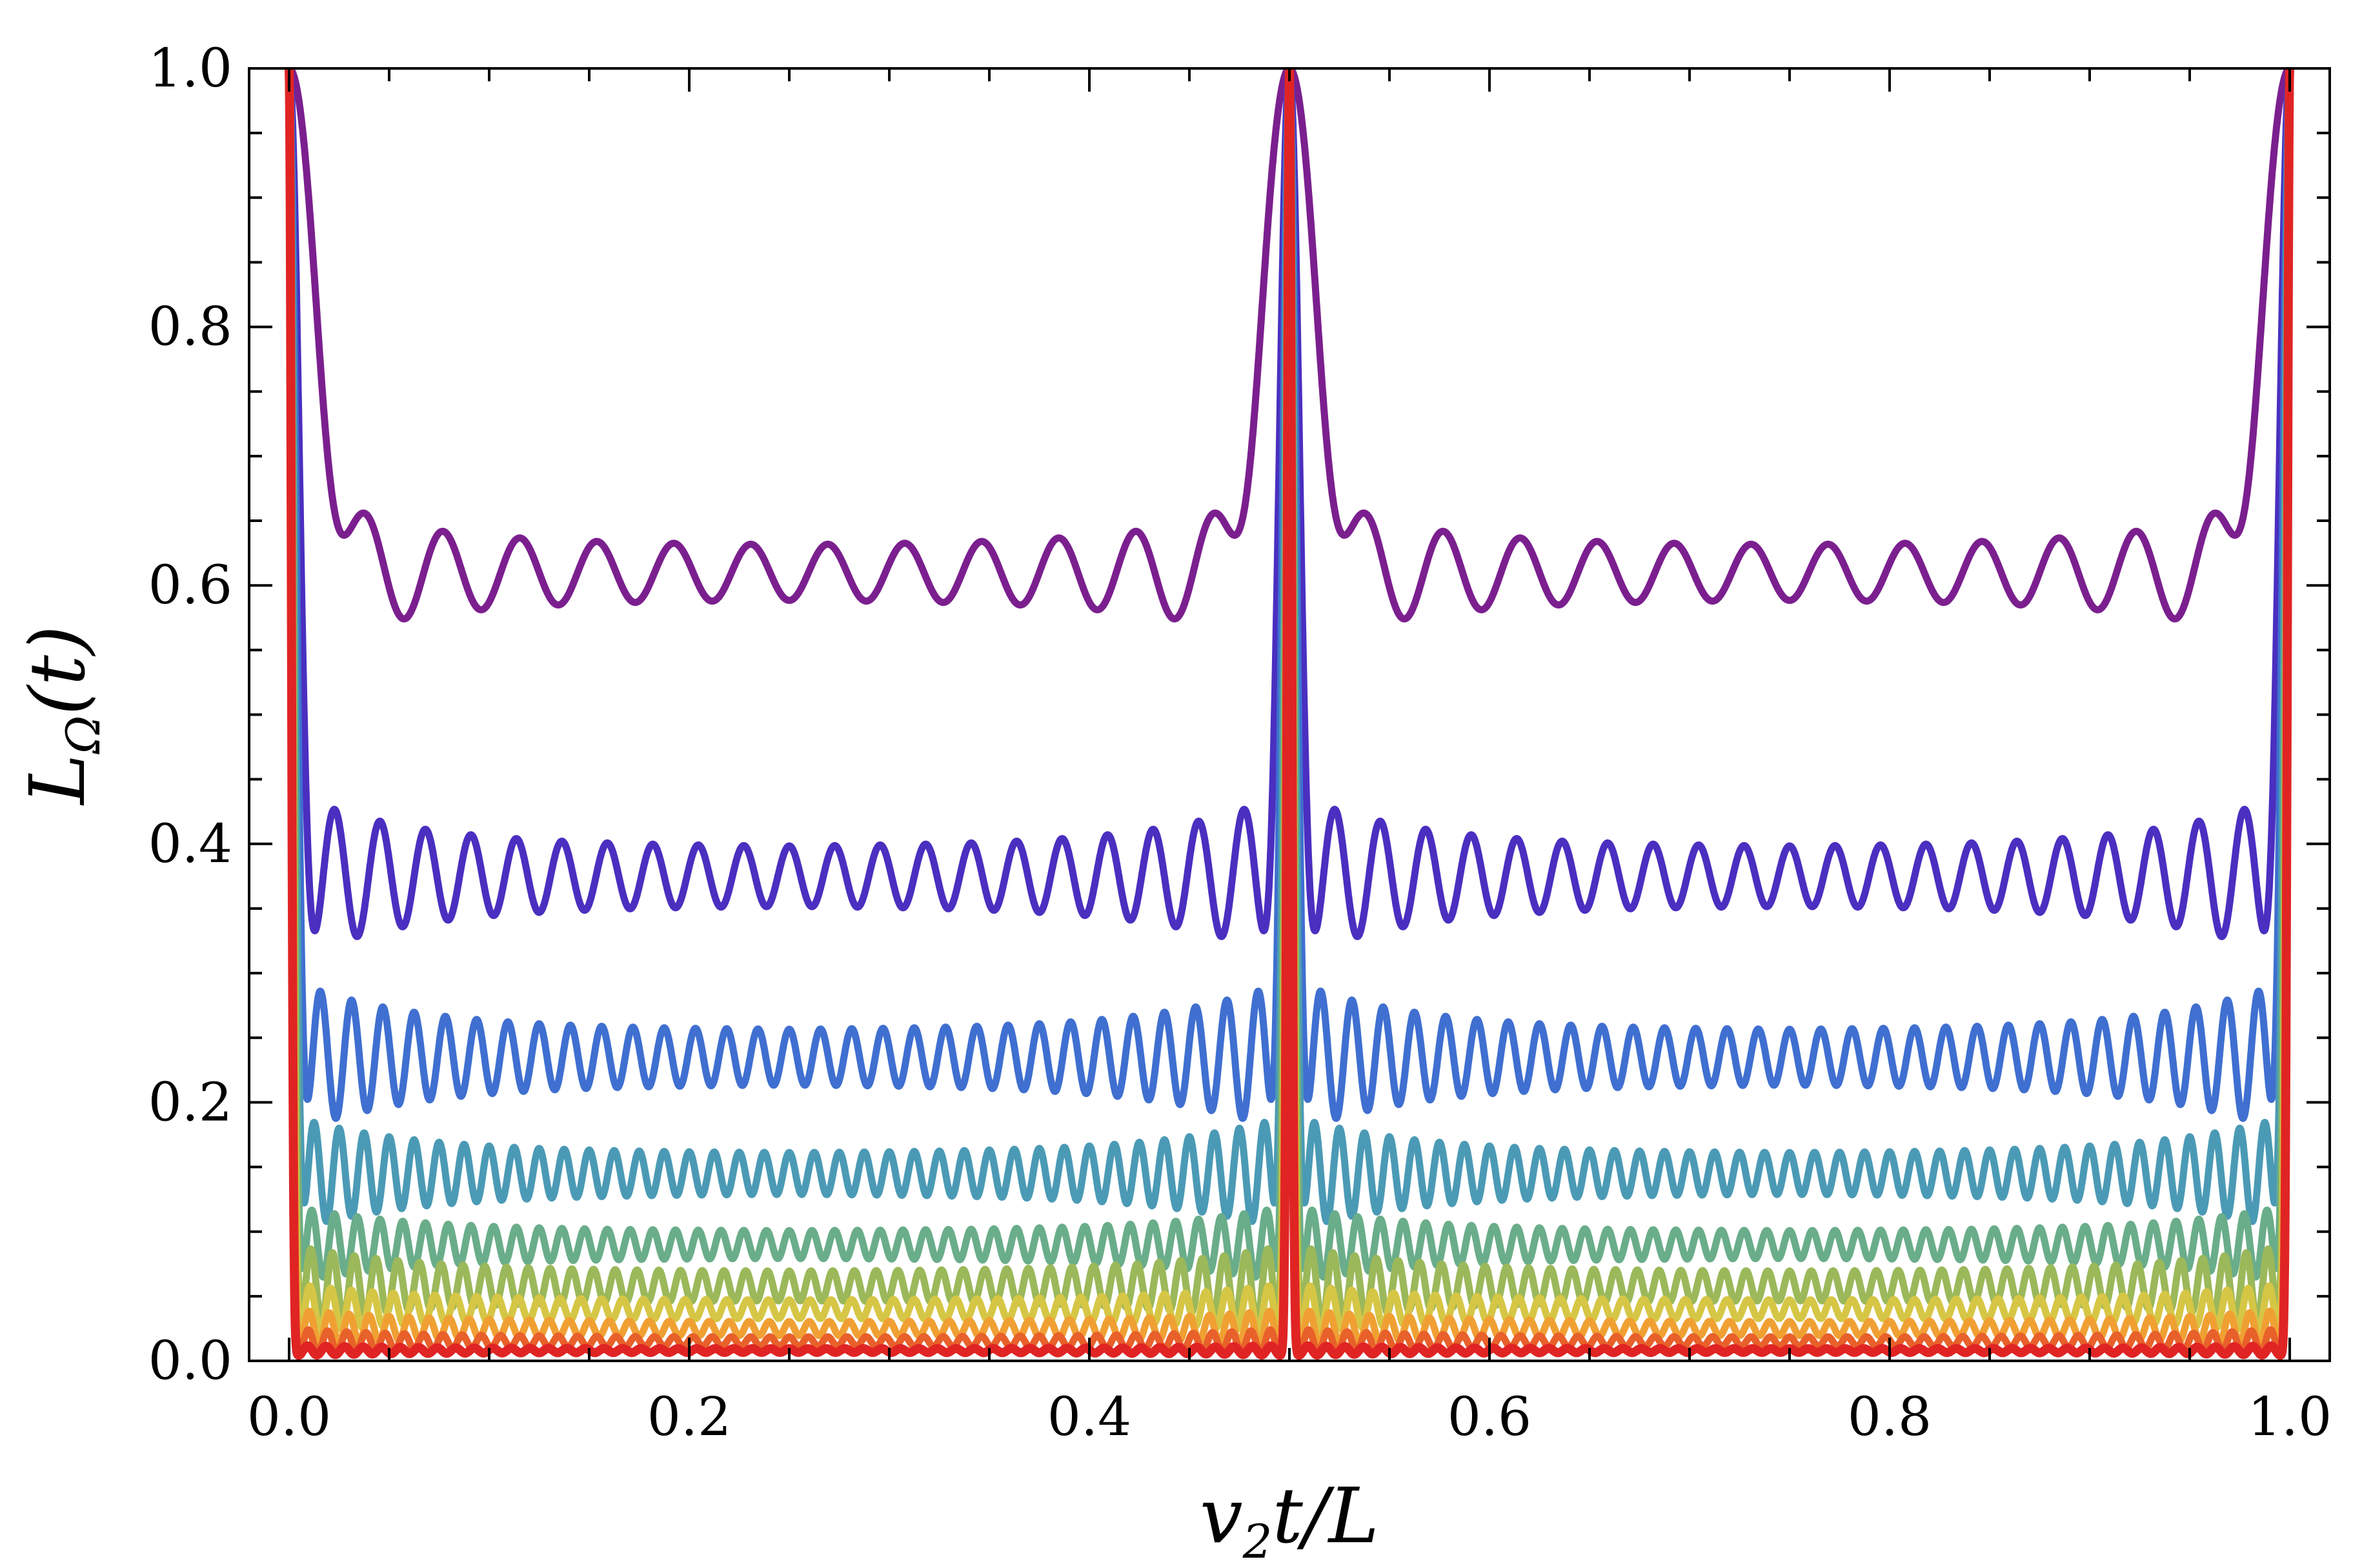 The image size is (2362, 1568). What do you see at coordinates (2290, 1417) in the screenshot?
I see `x-tick-label: 1.0` at bounding box center [2290, 1417].